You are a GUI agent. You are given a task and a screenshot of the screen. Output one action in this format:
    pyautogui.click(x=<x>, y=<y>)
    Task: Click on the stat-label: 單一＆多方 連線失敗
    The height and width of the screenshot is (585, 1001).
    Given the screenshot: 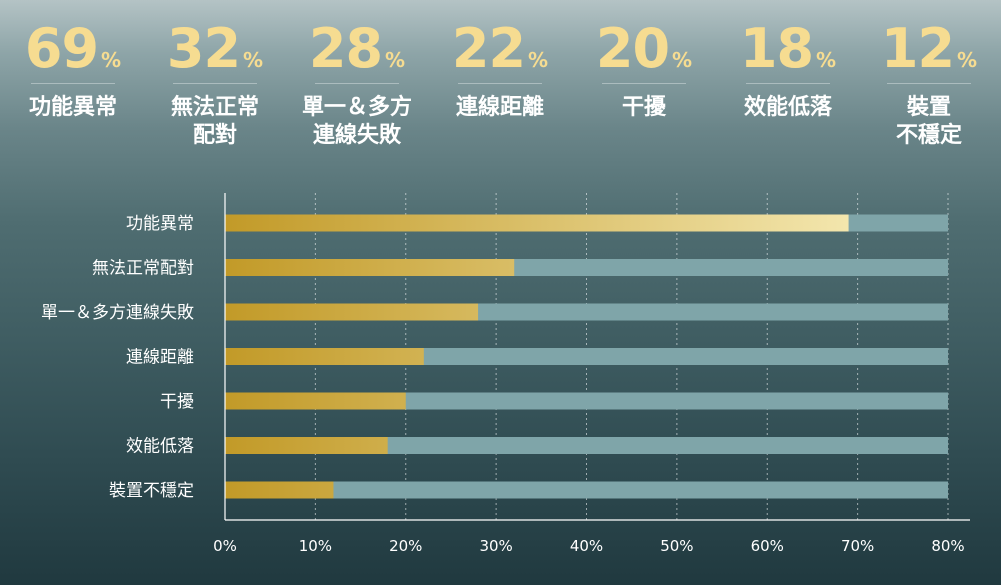 What is the action you would take?
    pyautogui.click(x=356, y=121)
    